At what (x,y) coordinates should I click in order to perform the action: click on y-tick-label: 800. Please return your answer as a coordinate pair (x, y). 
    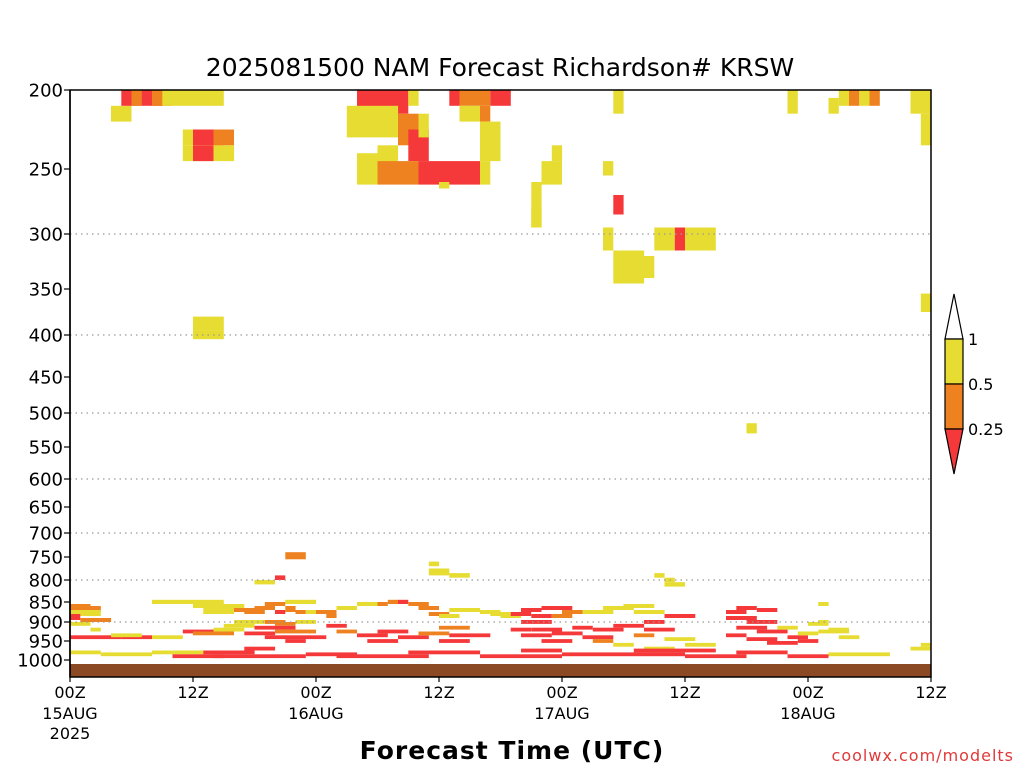
    Looking at the image, I should click on (46, 581).